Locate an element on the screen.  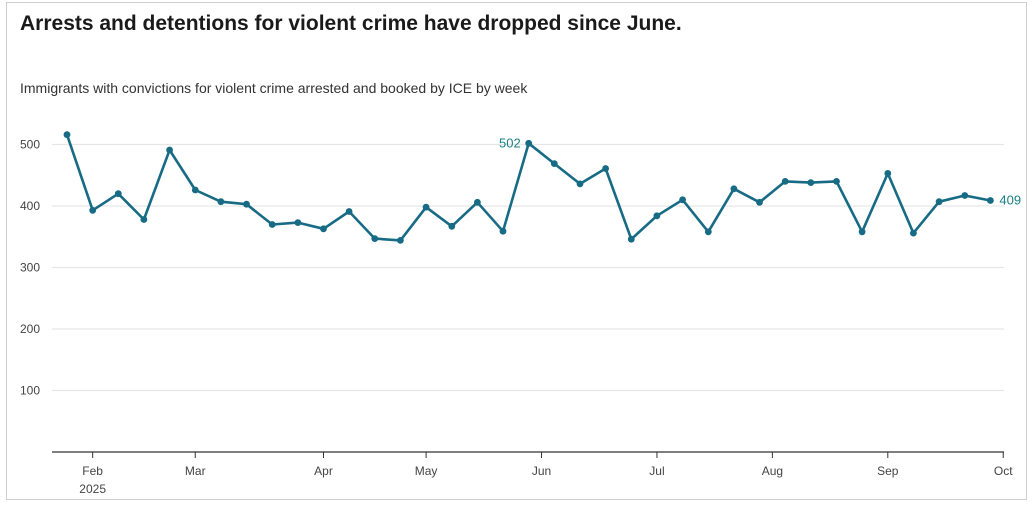
annotations: 502 409 is located at coordinates (760, 171).